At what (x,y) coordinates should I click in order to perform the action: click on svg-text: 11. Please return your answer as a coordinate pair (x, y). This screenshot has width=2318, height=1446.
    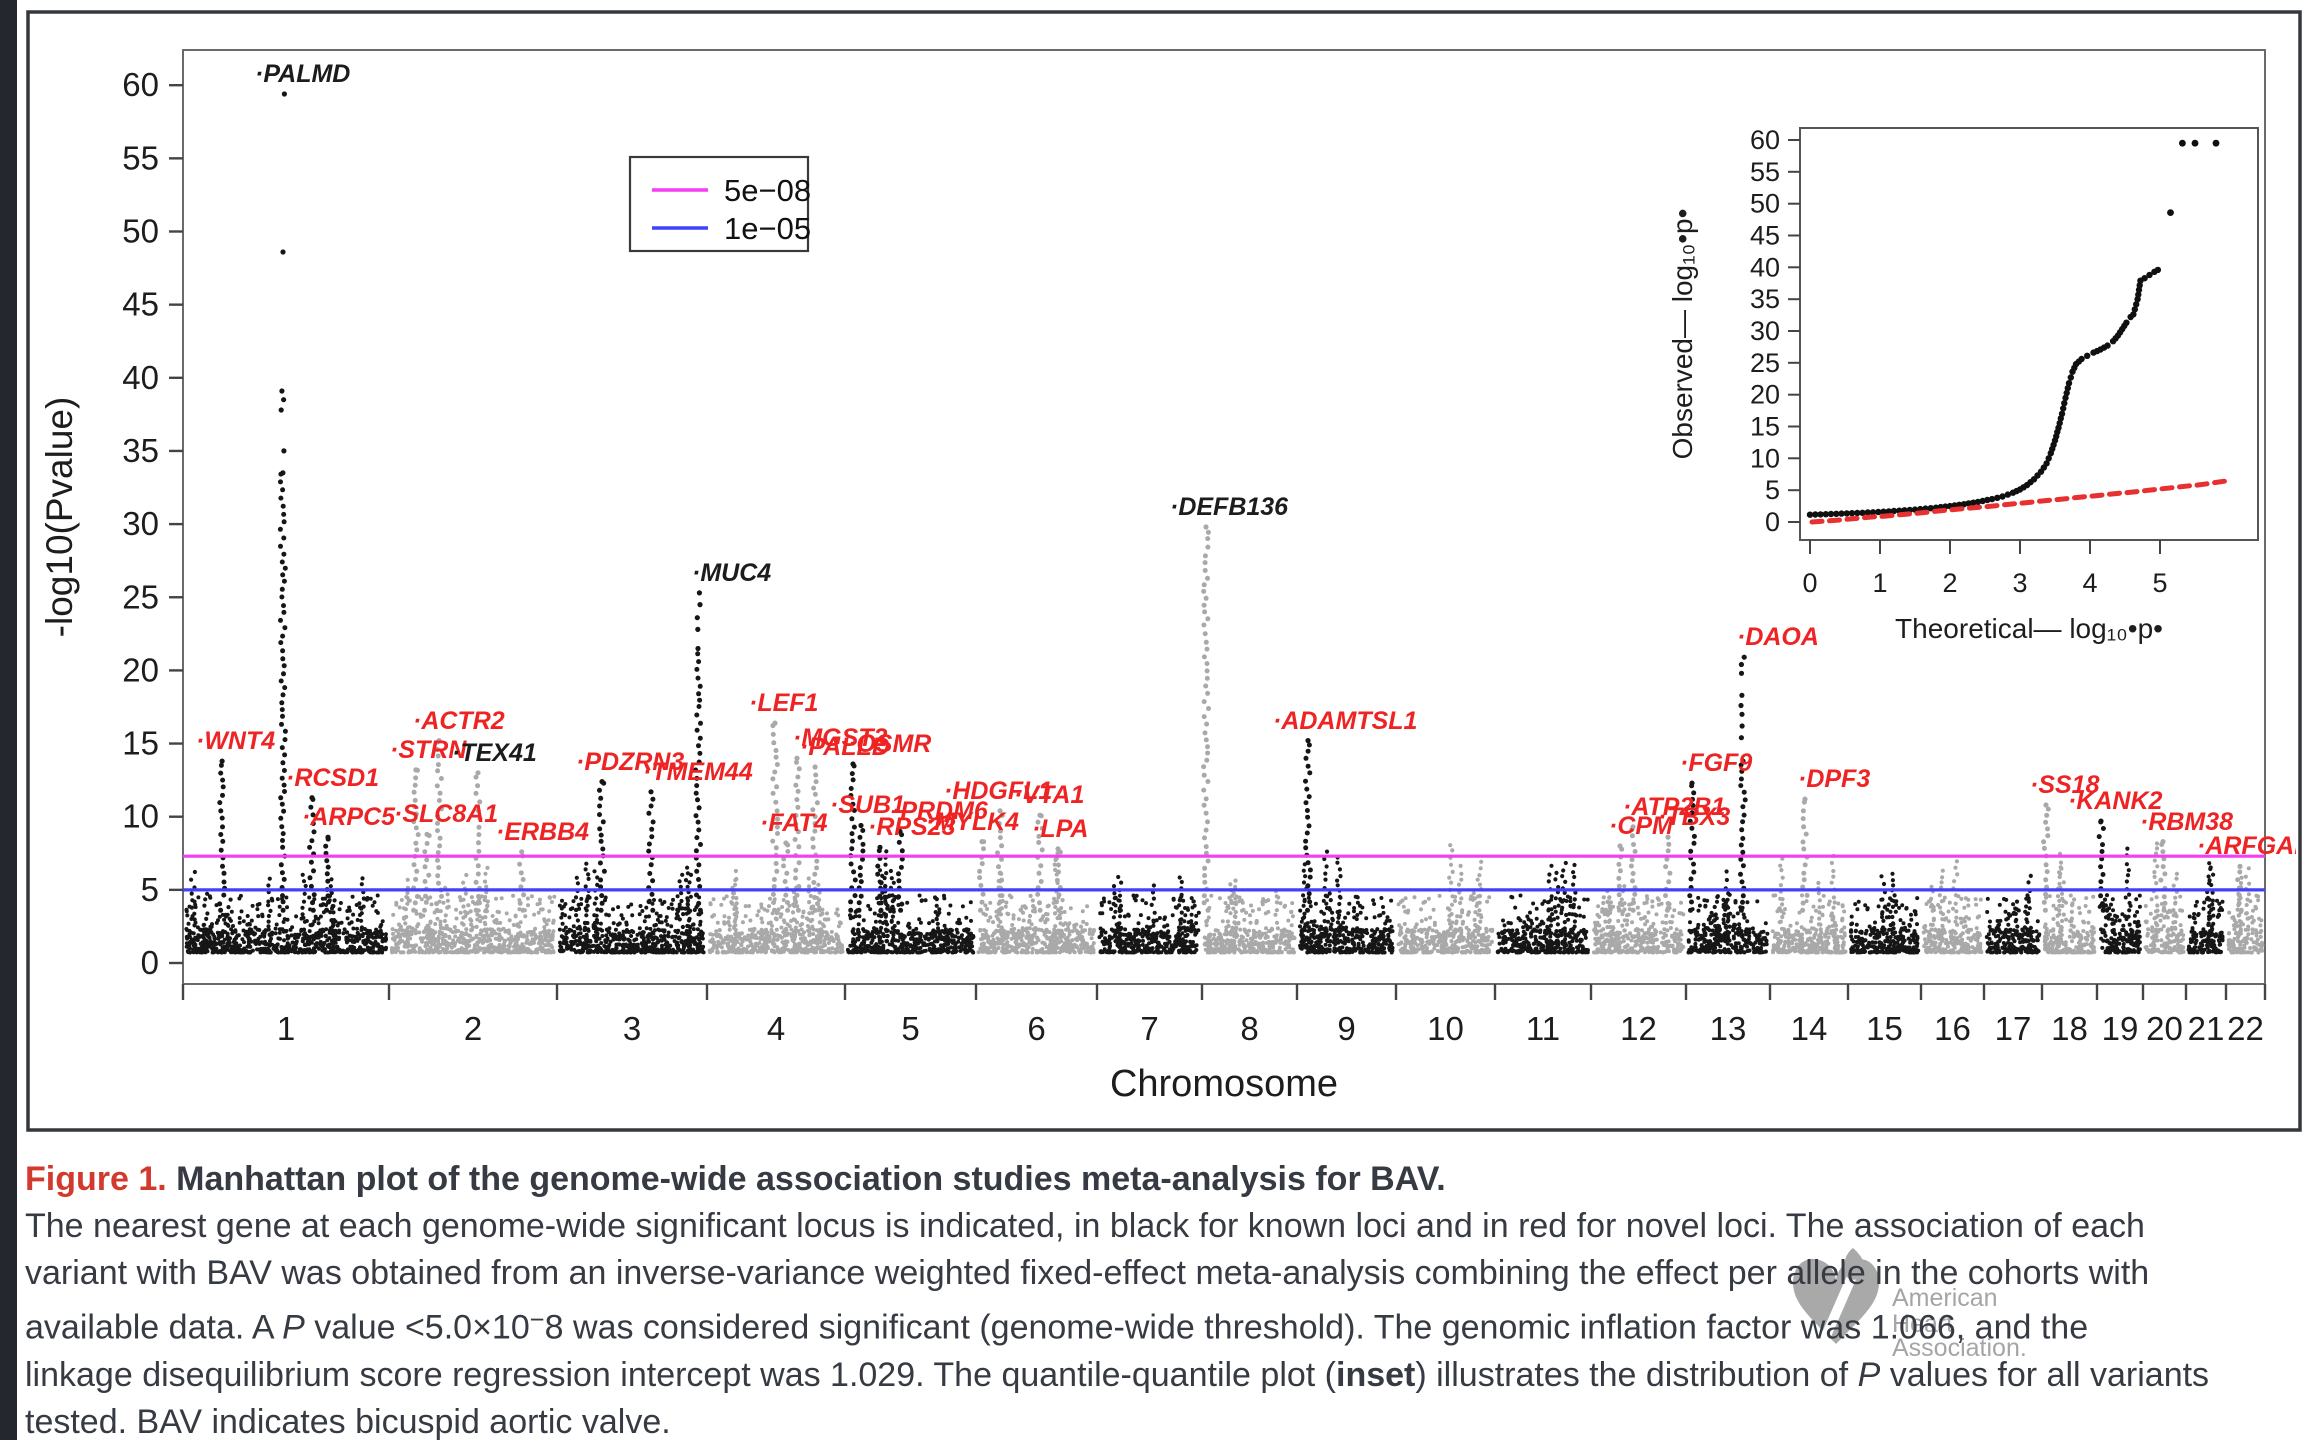
    Looking at the image, I should click on (1543, 1028).